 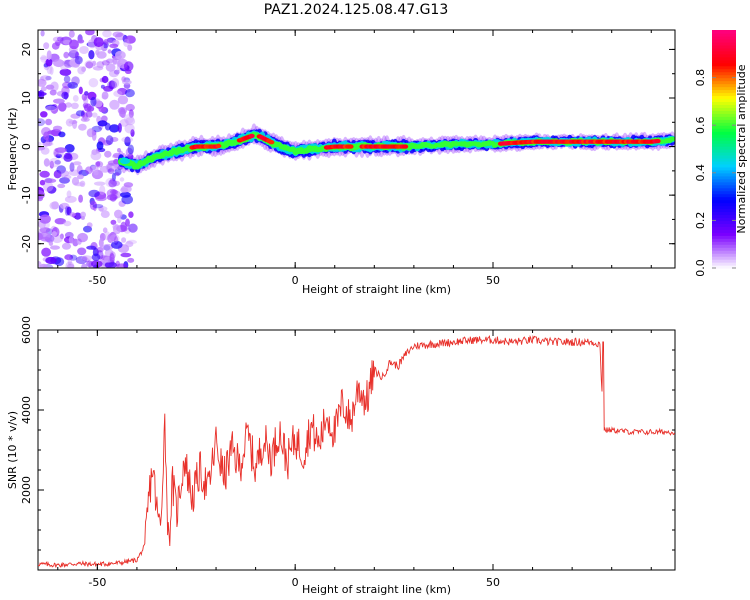 I want to click on colorbar-tick-label: 0.8, so click(x=700, y=78).